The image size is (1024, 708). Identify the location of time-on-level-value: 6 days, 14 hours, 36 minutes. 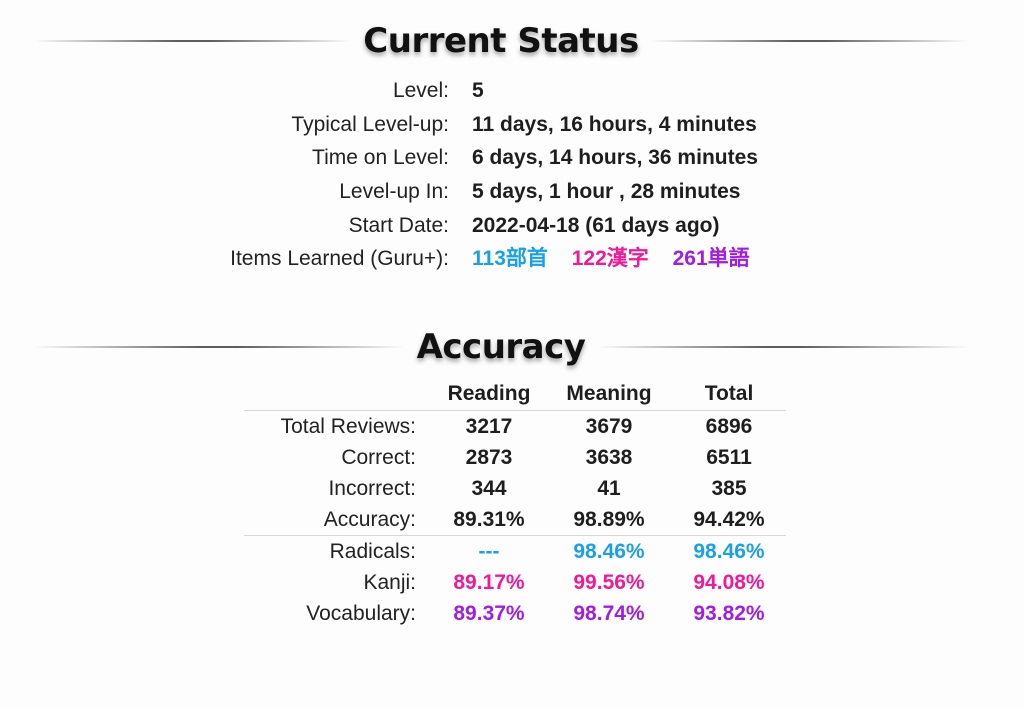
(615, 157).